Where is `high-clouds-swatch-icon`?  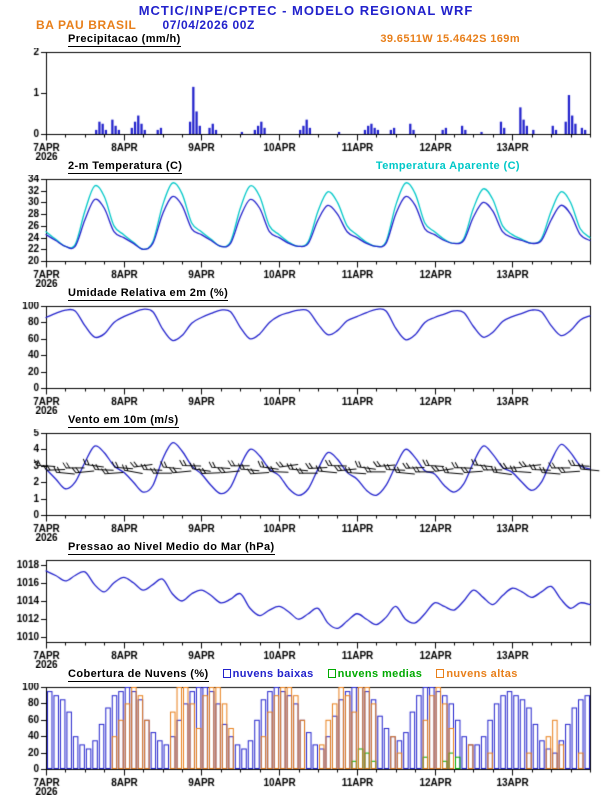
high-clouds-swatch-icon is located at coordinates (440, 673).